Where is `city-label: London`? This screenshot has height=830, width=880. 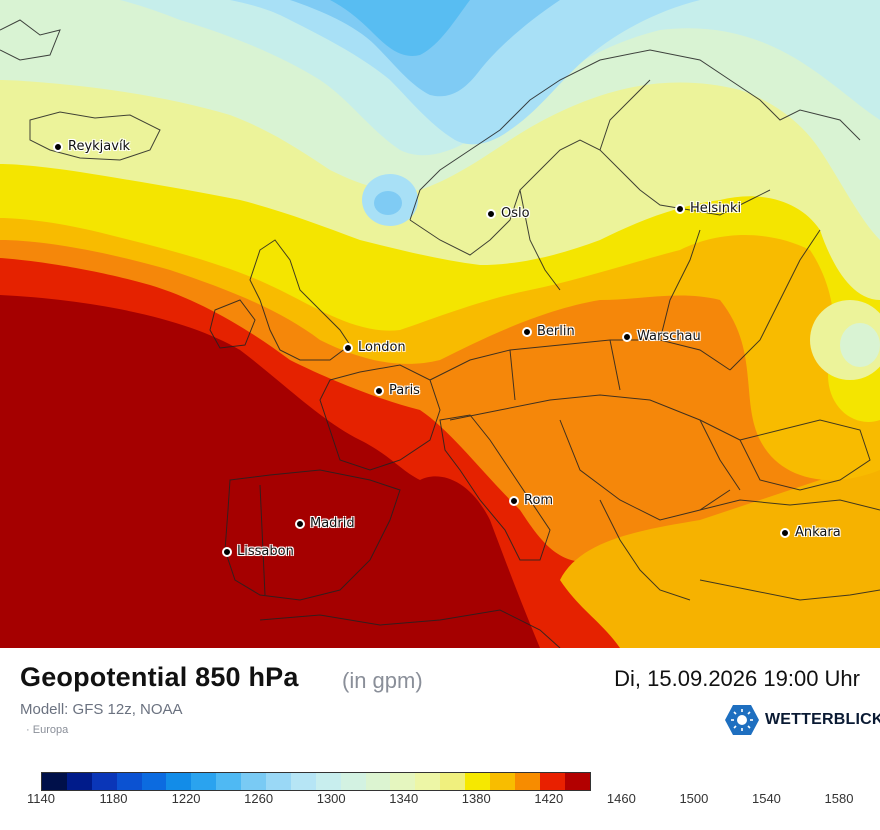
city-label: London is located at coordinates (382, 347).